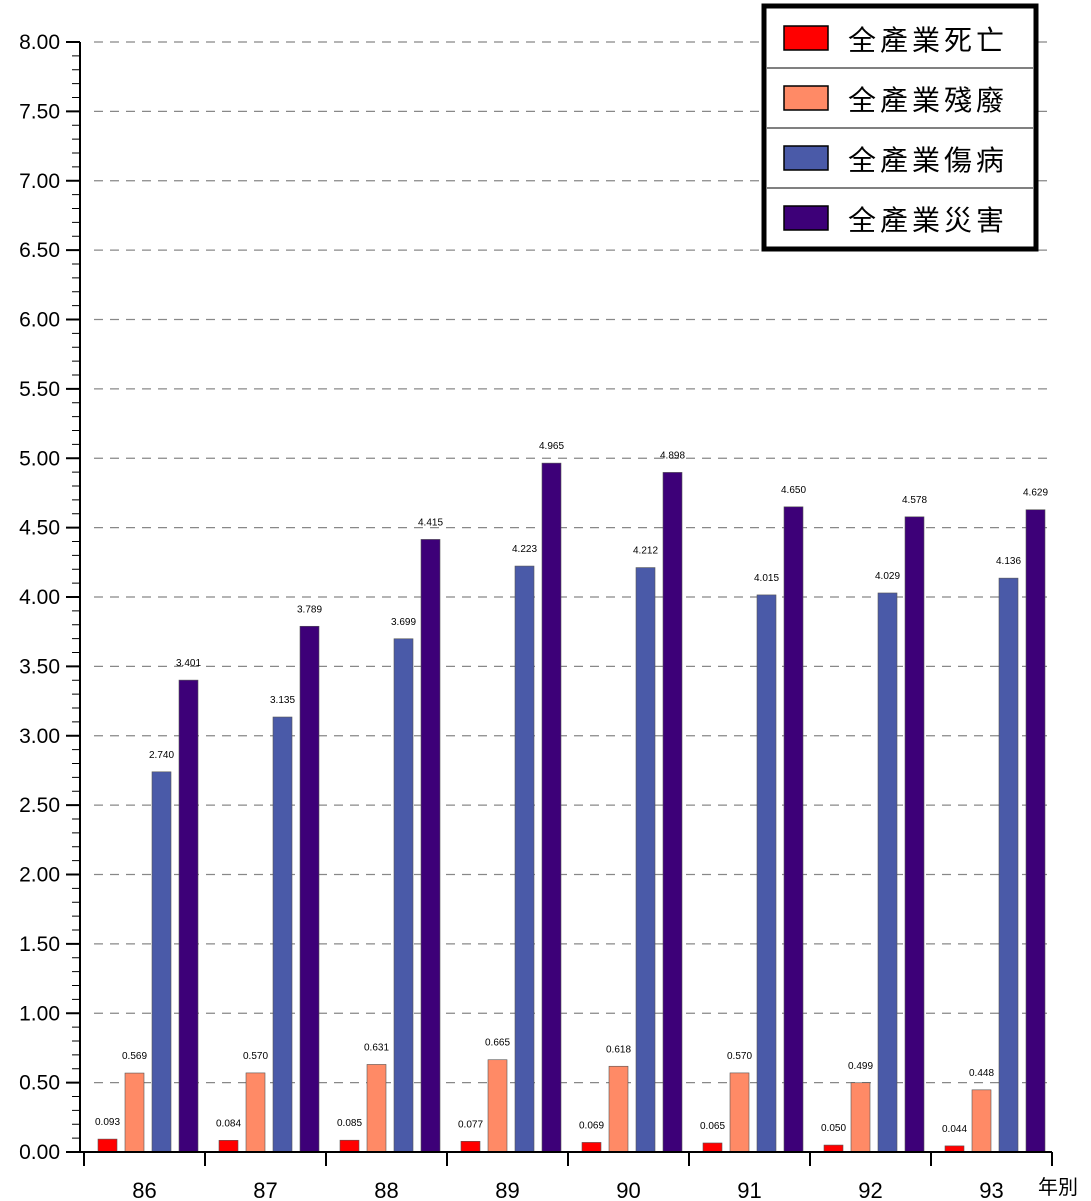 The image size is (1091, 1201). Describe the element at coordinates (1058, 1187) in the screenshot. I see `x-axis-title: 年別` at that location.